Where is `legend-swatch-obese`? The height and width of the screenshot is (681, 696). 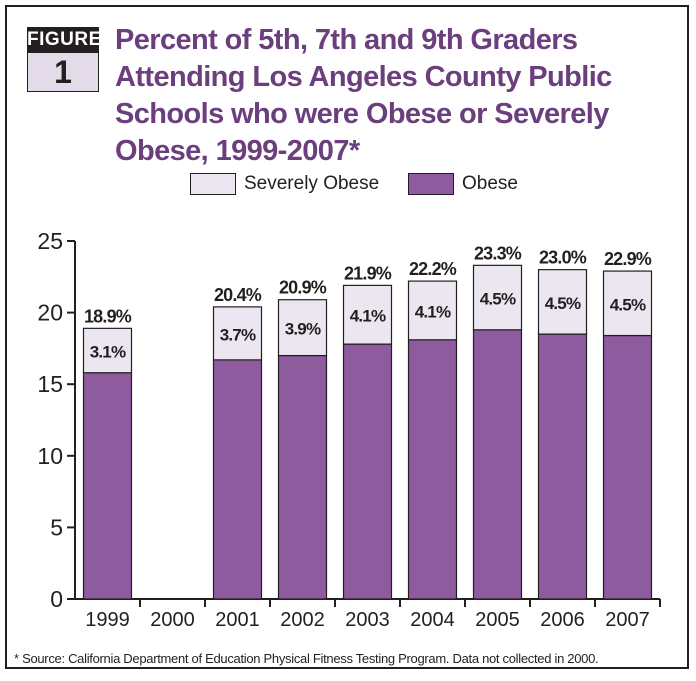
legend-swatch-obese is located at coordinates (431, 184).